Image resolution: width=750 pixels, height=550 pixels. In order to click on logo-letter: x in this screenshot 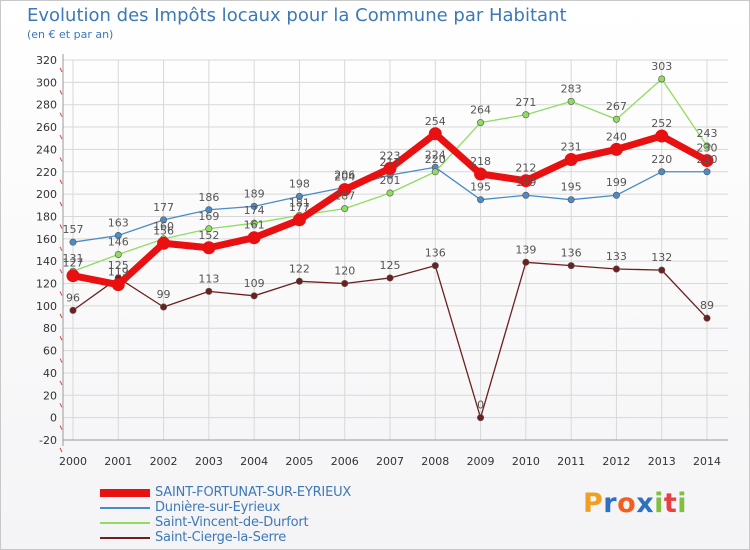, I will do `click(645, 503)`.